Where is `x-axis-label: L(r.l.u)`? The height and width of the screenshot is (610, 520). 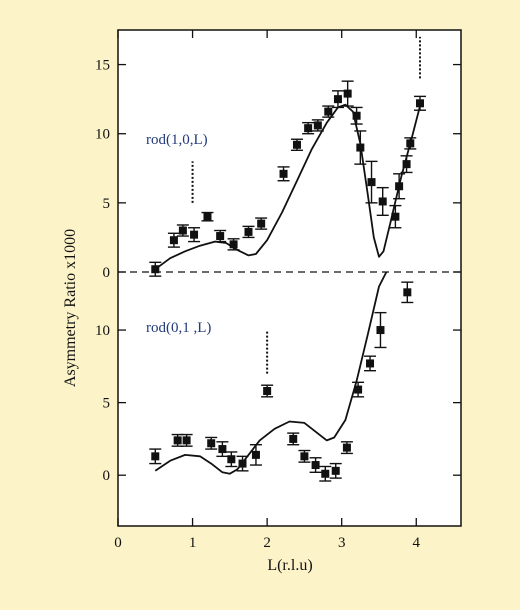
x-axis-label: L(r.l.u) is located at coordinates (289, 565).